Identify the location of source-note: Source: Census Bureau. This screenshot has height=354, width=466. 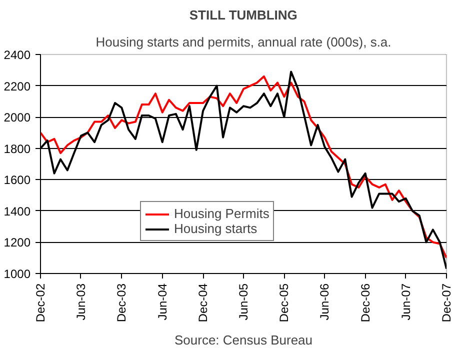
(243, 340).